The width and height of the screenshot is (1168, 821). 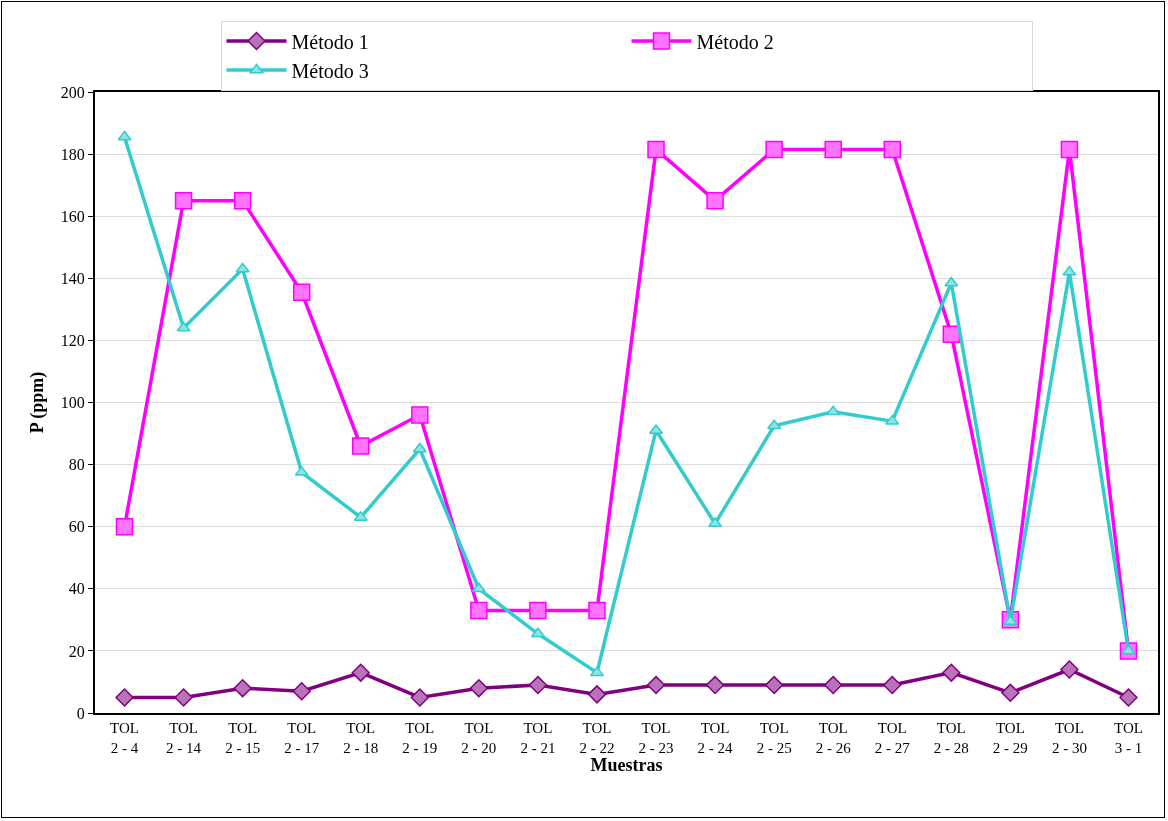 I want to click on x-tick-label: TOL 2 - 4, so click(x=124, y=738).